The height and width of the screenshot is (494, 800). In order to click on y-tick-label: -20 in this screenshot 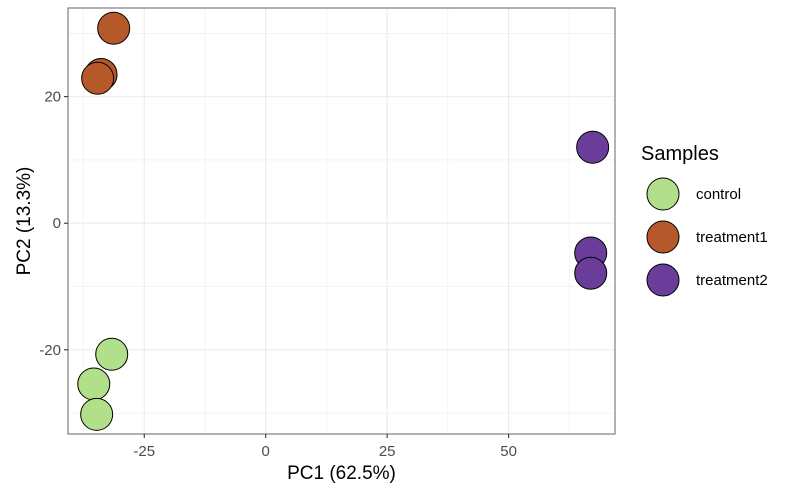, I will do `click(50, 350)`.